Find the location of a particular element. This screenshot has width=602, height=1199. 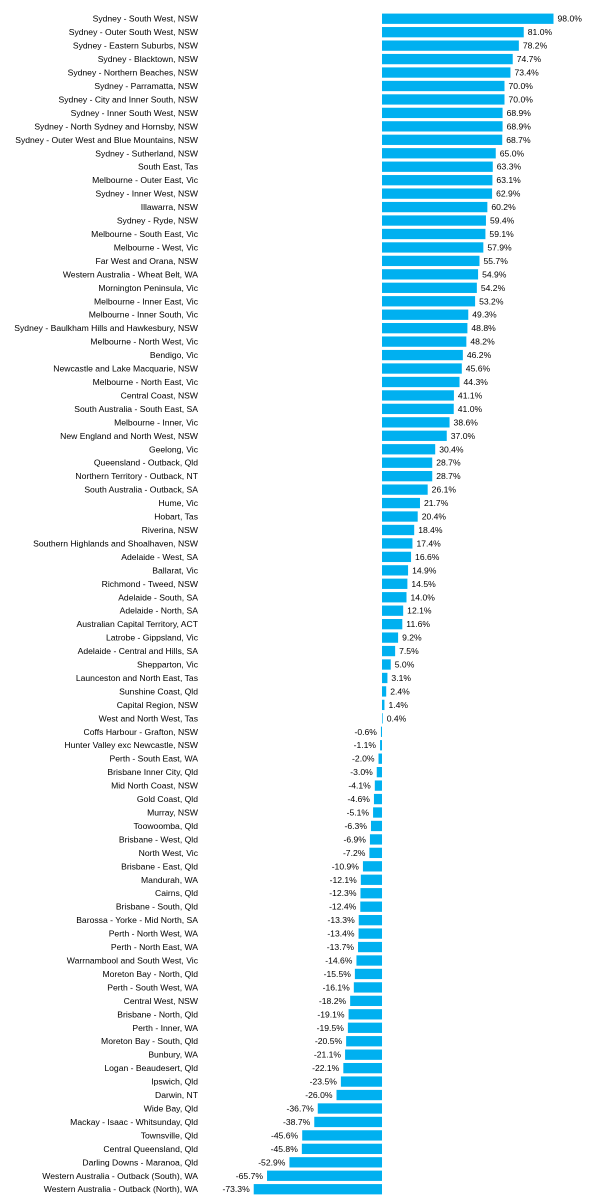

category-label: Sydney - Blacktown, NSW is located at coordinates (148, 59).